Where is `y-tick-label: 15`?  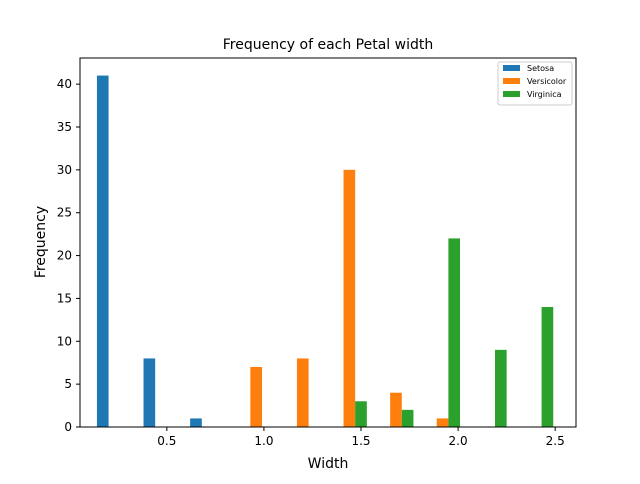 y-tick-label: 15 is located at coordinates (64, 298).